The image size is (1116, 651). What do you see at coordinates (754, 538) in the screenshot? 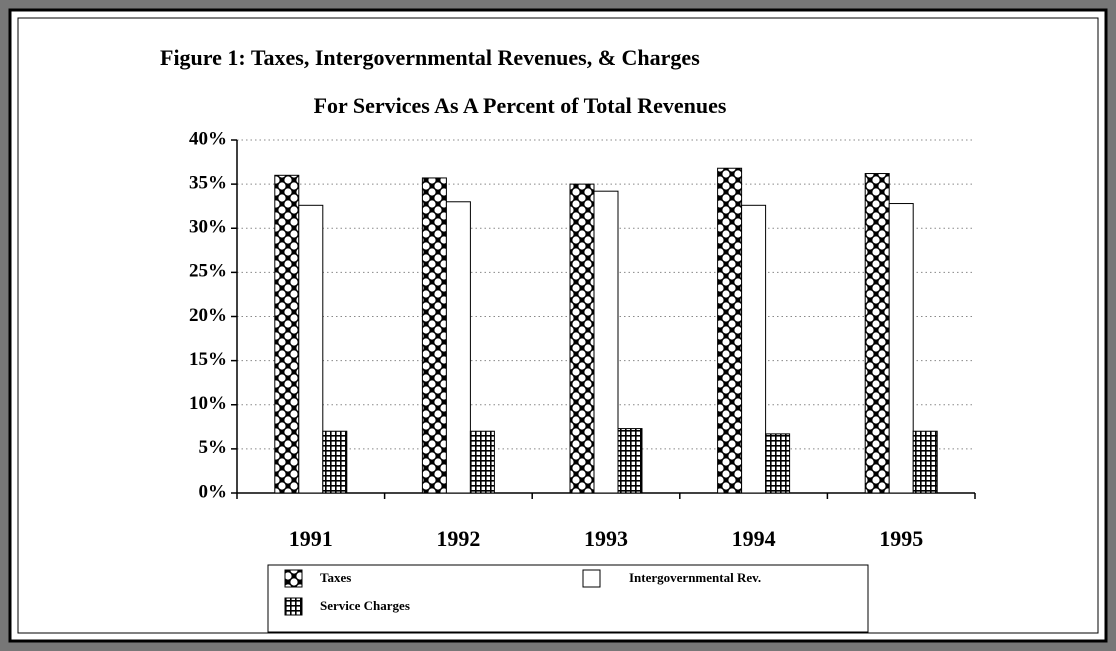
I see `x-tick-label: 1994` at bounding box center [754, 538].